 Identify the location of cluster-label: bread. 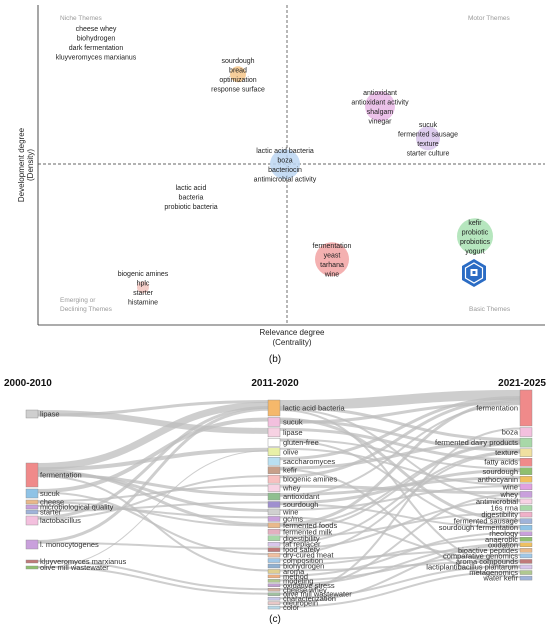
(238, 71).